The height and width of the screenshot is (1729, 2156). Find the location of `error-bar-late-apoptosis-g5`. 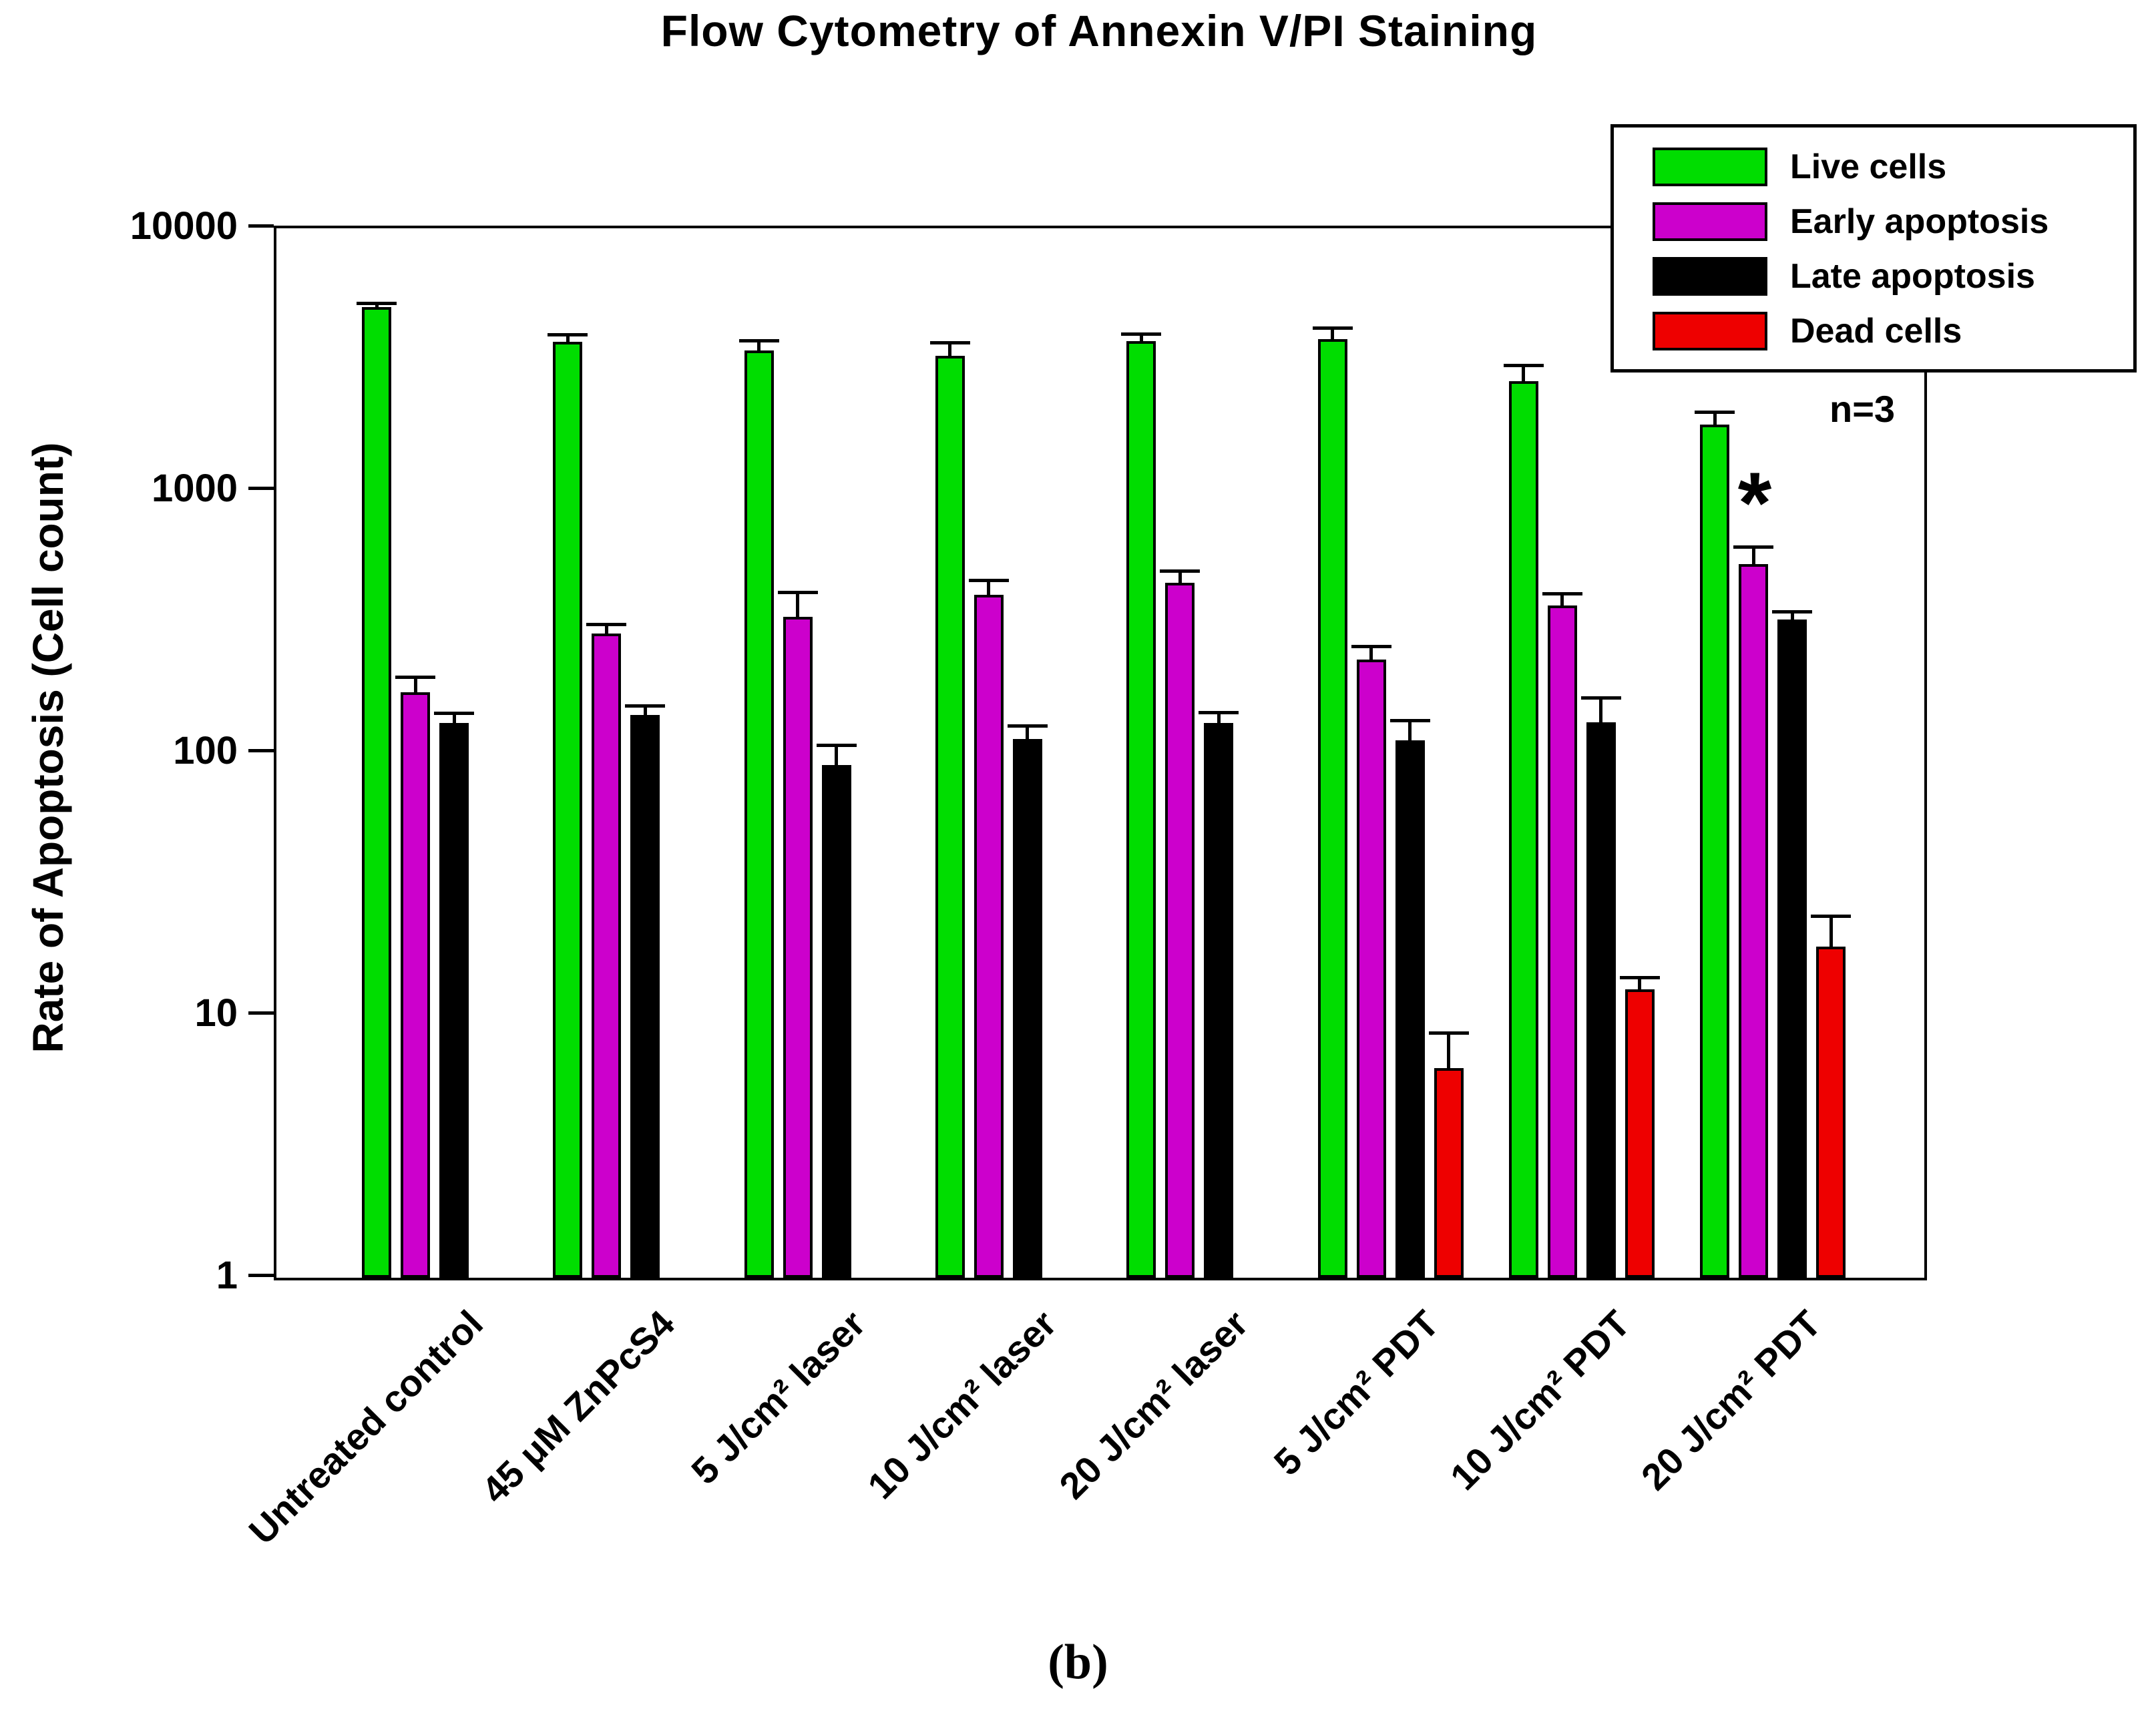

error-bar-late-apoptosis-g5 is located at coordinates (1219, 718).